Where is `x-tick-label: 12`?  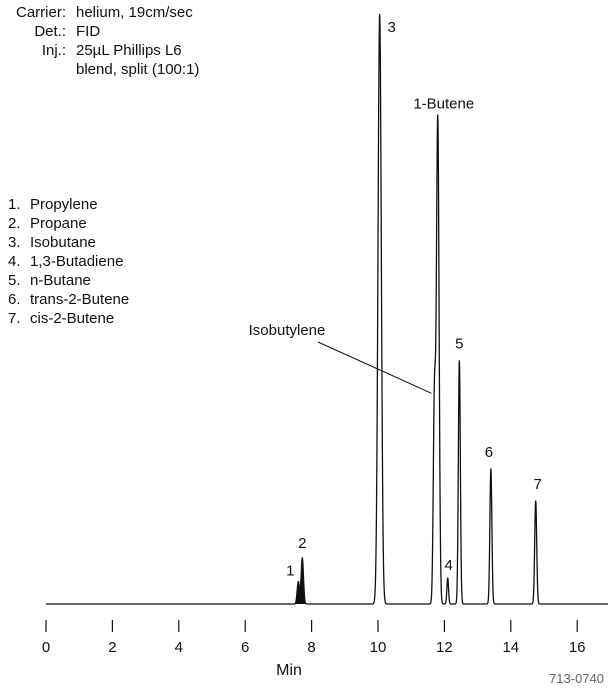 x-tick-label: 12 is located at coordinates (444, 647).